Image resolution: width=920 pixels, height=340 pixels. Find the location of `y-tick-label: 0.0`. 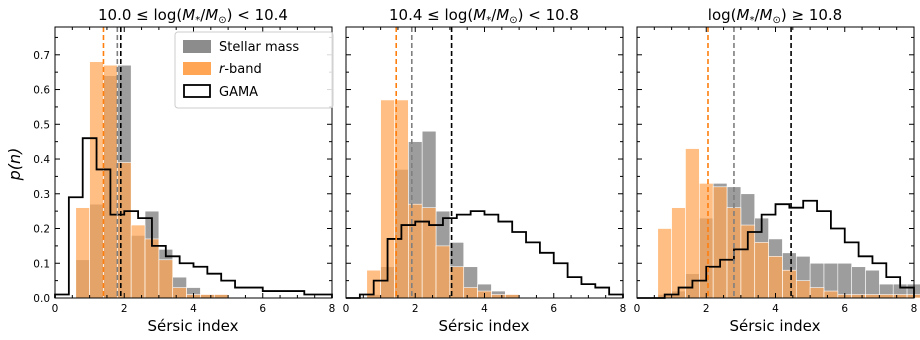

y-tick-label: 0.0 is located at coordinates (41, 299).